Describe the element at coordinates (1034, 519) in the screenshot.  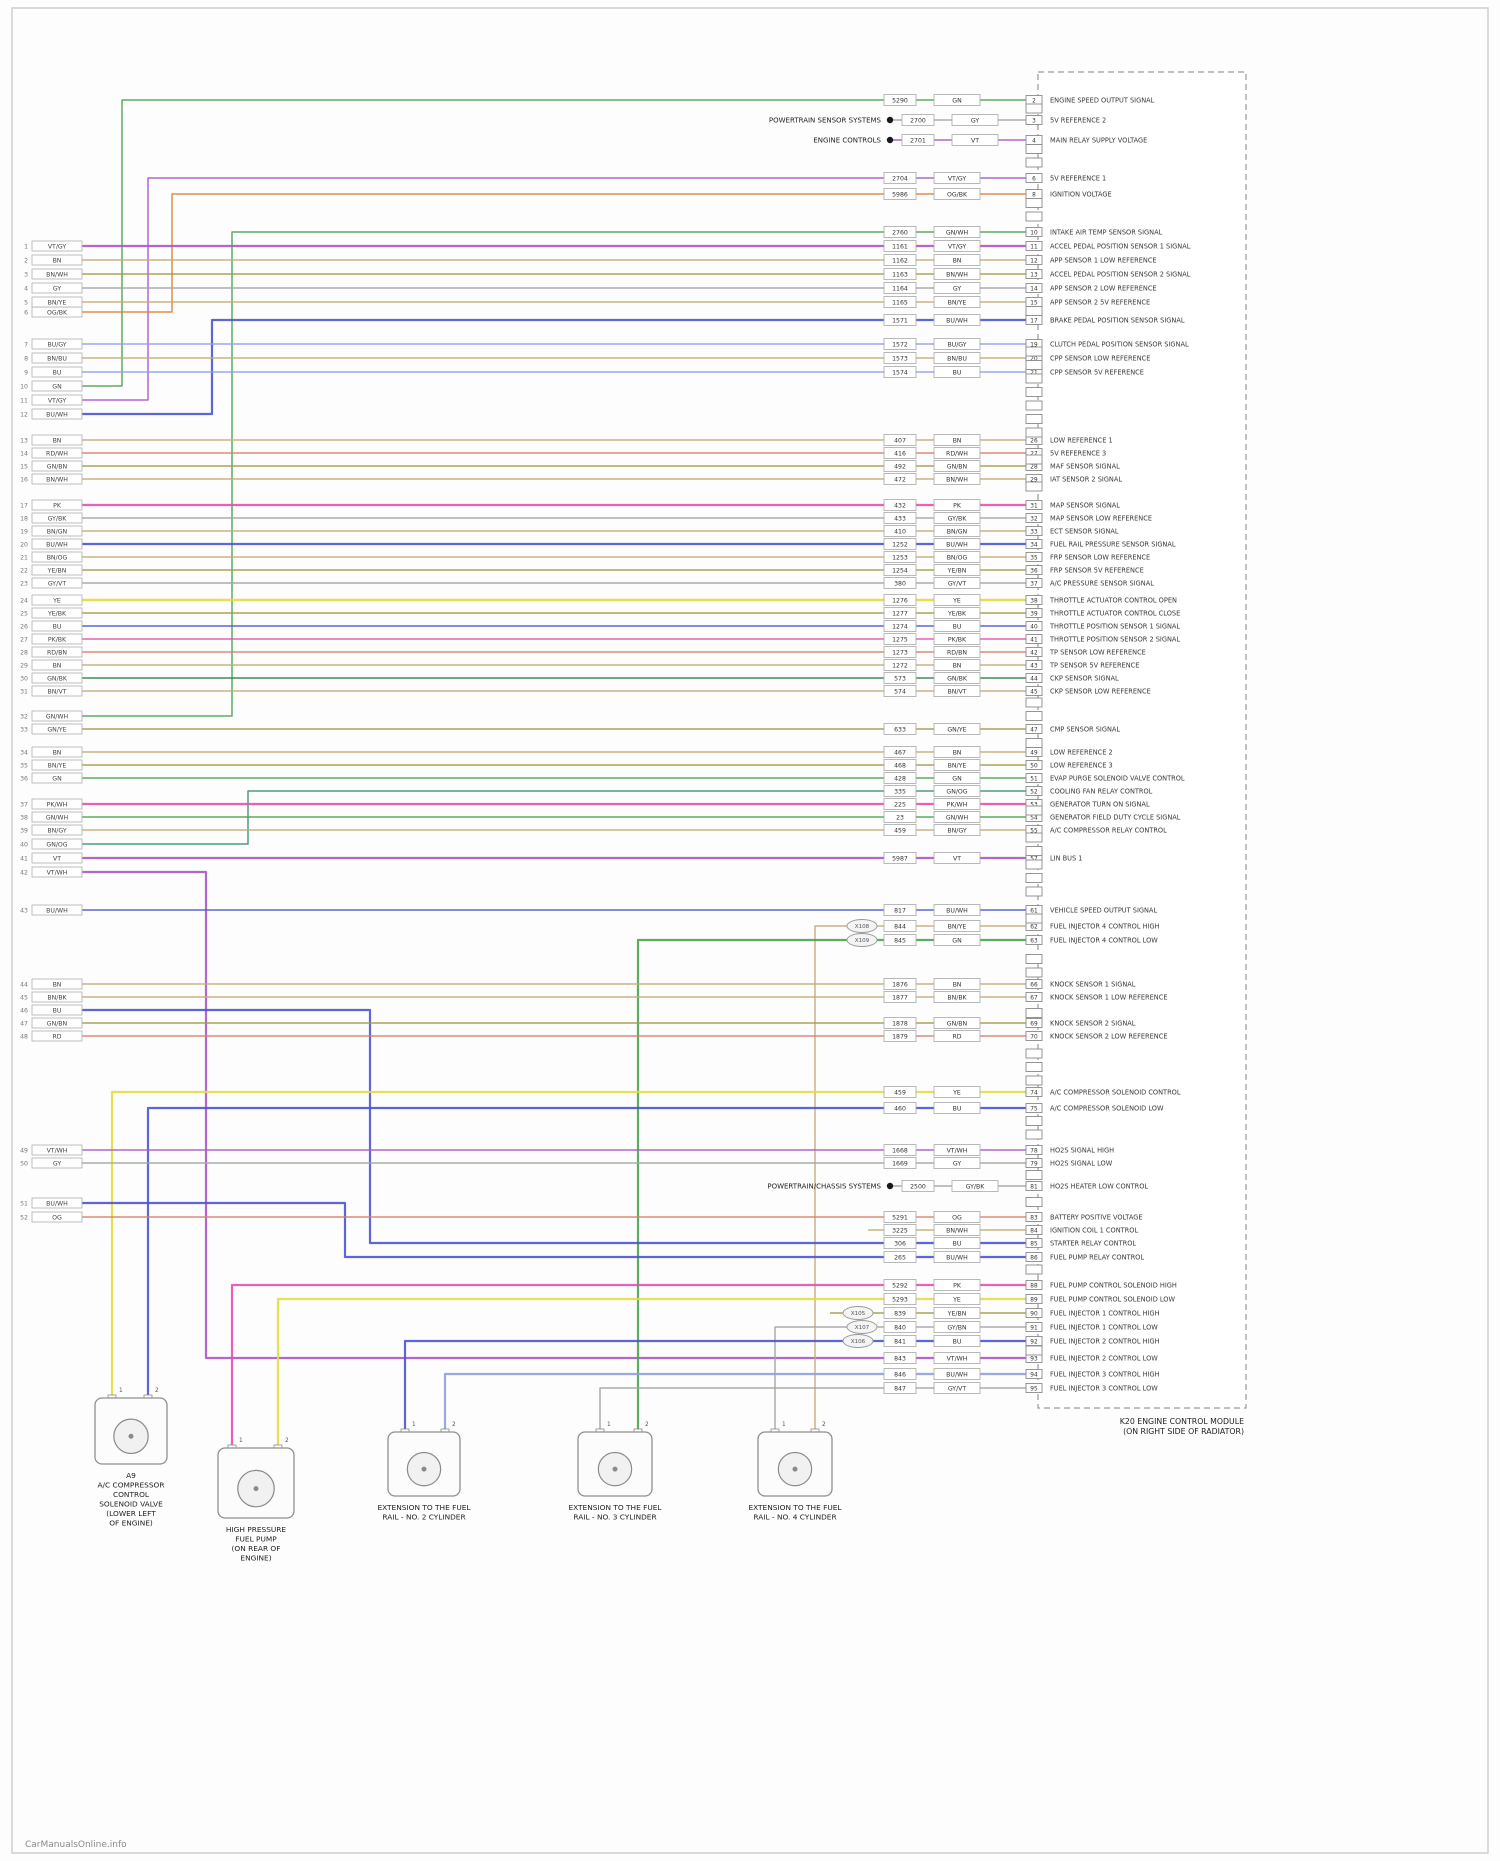
I see `ecm-pin-number: 32` at that location.